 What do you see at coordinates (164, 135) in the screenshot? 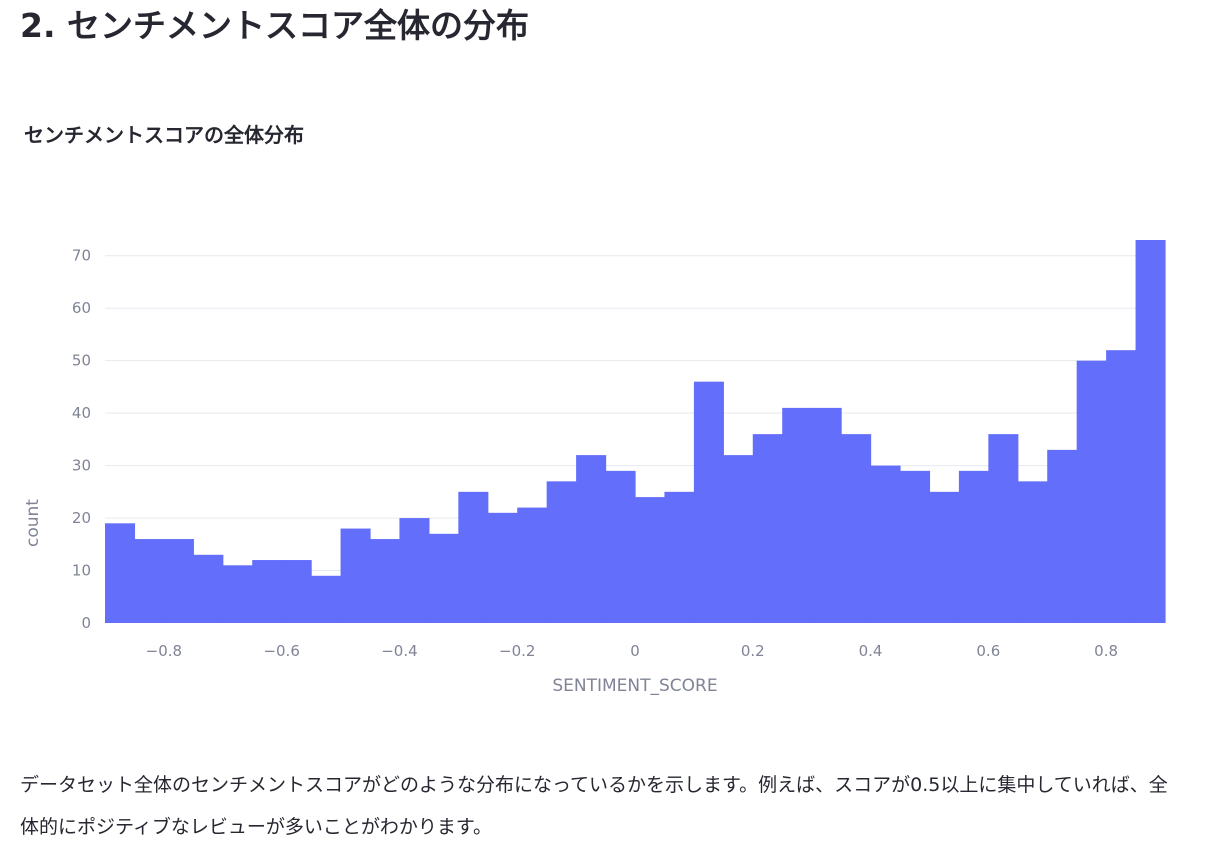
I see `chart-title: センチメントスコアの全体分布` at bounding box center [164, 135].